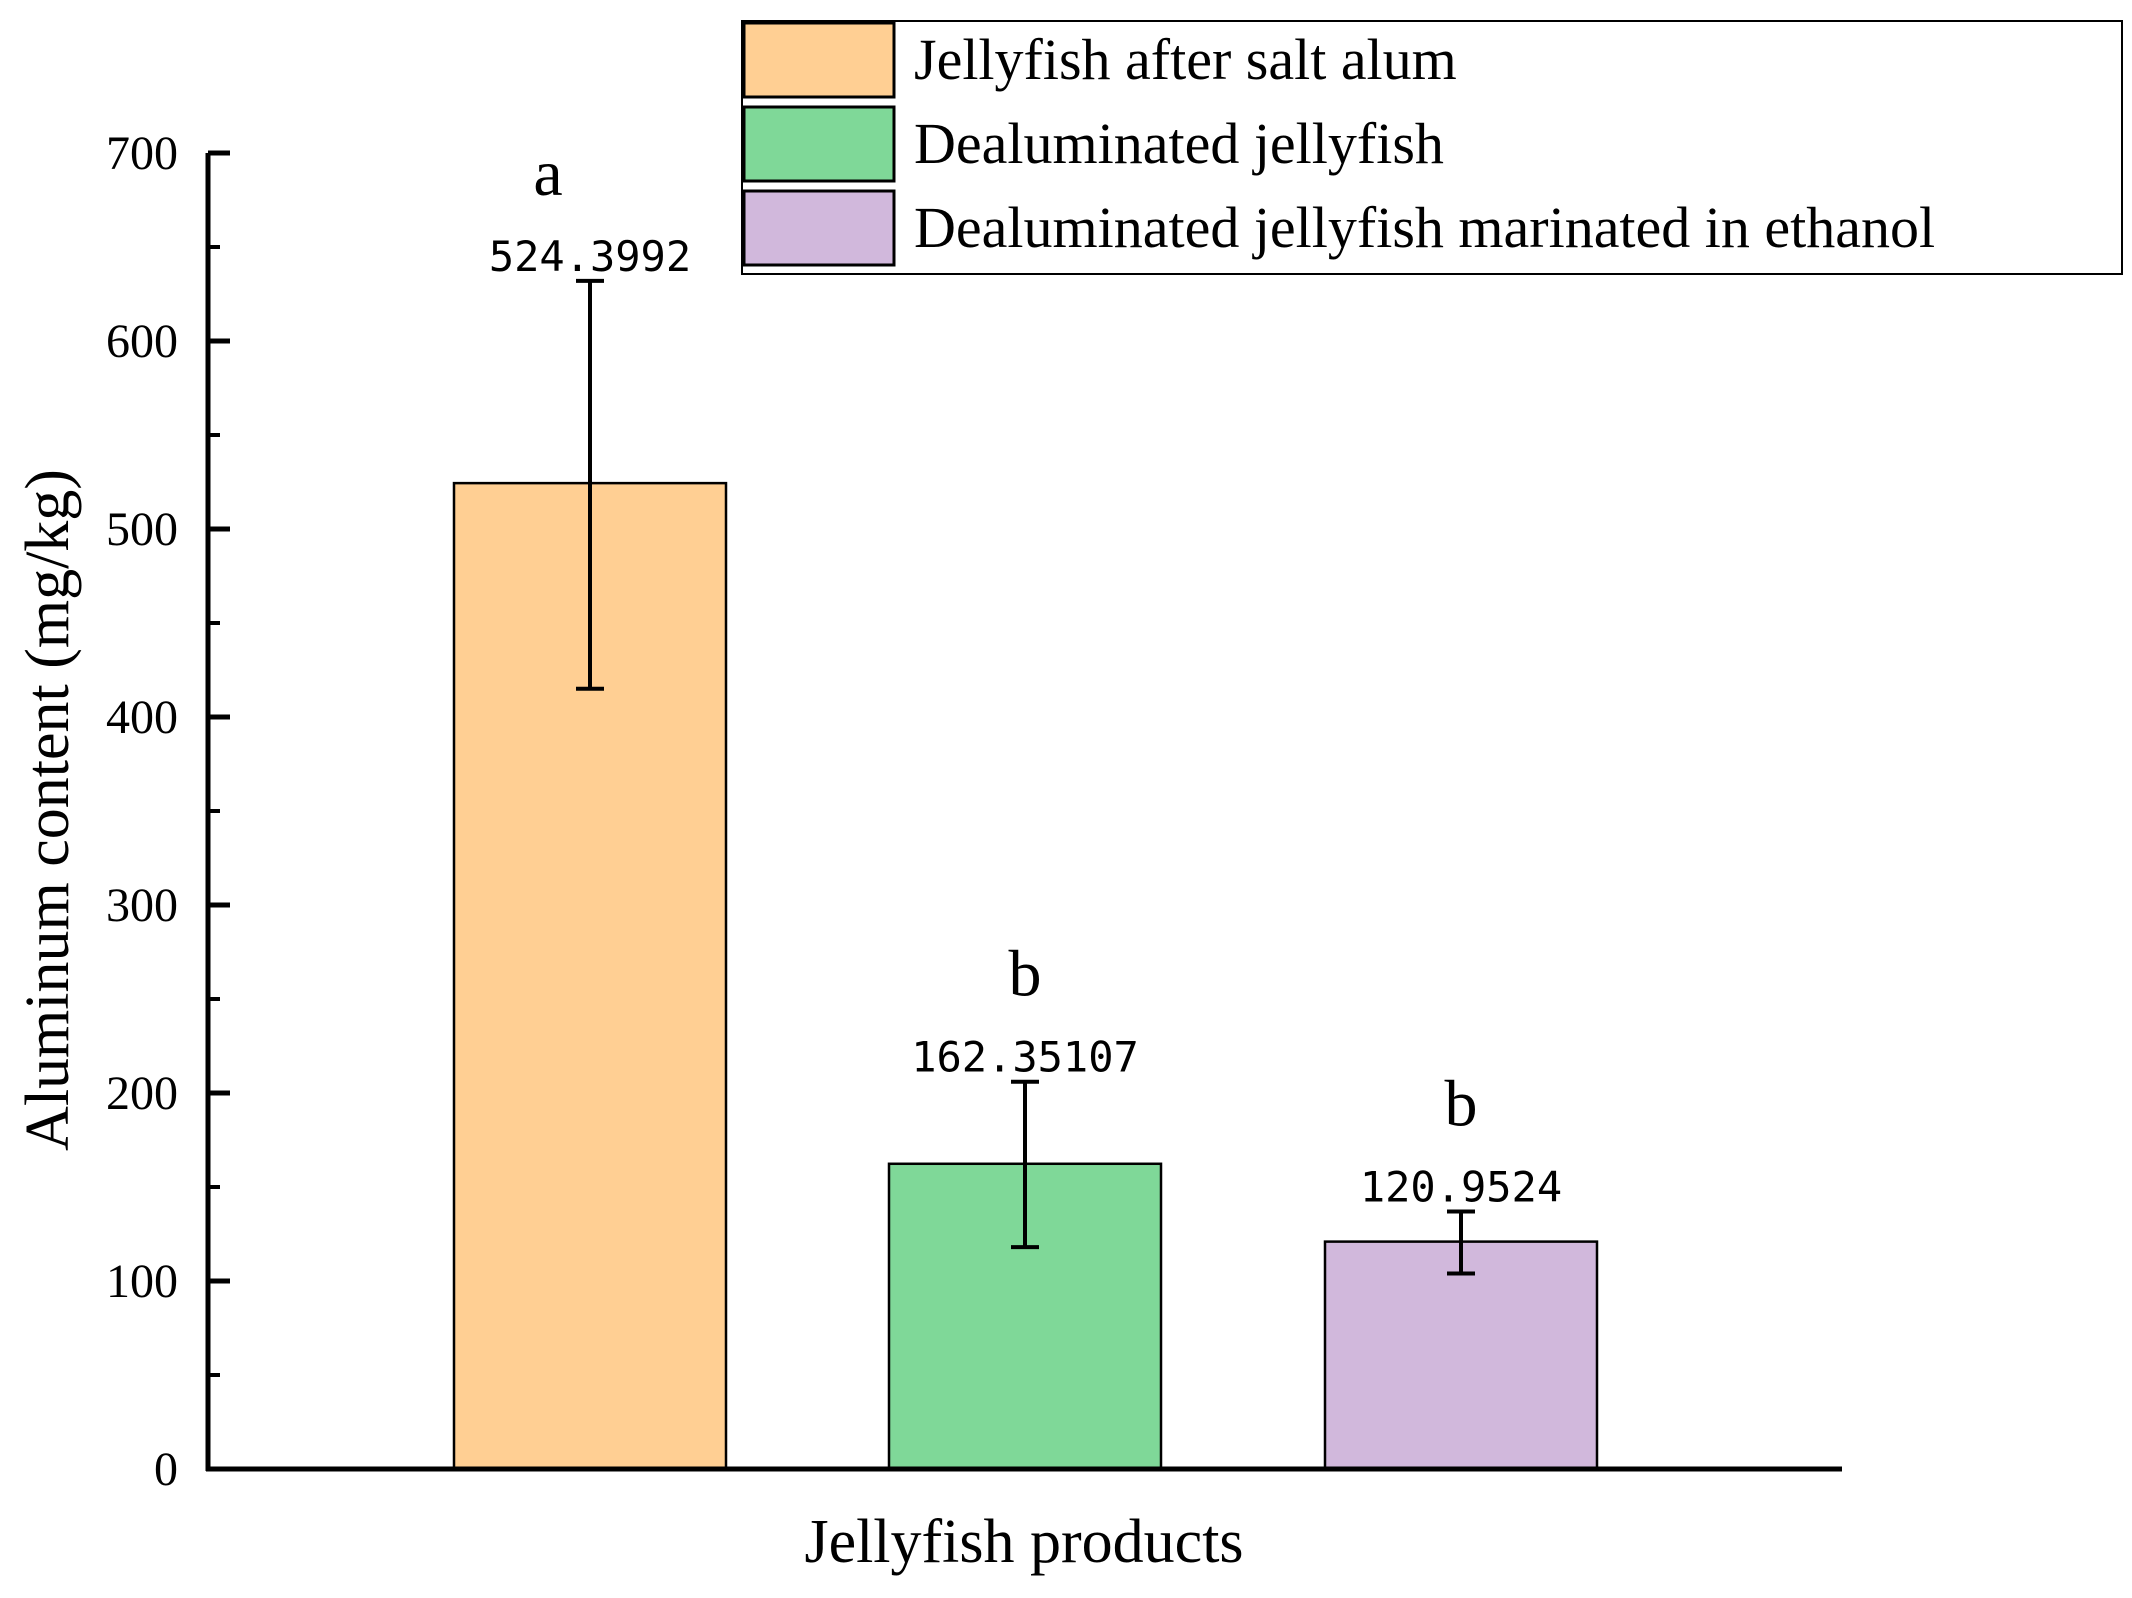  Describe the element at coordinates (142, 341) in the screenshot. I see `y-tick-label: 600` at that location.